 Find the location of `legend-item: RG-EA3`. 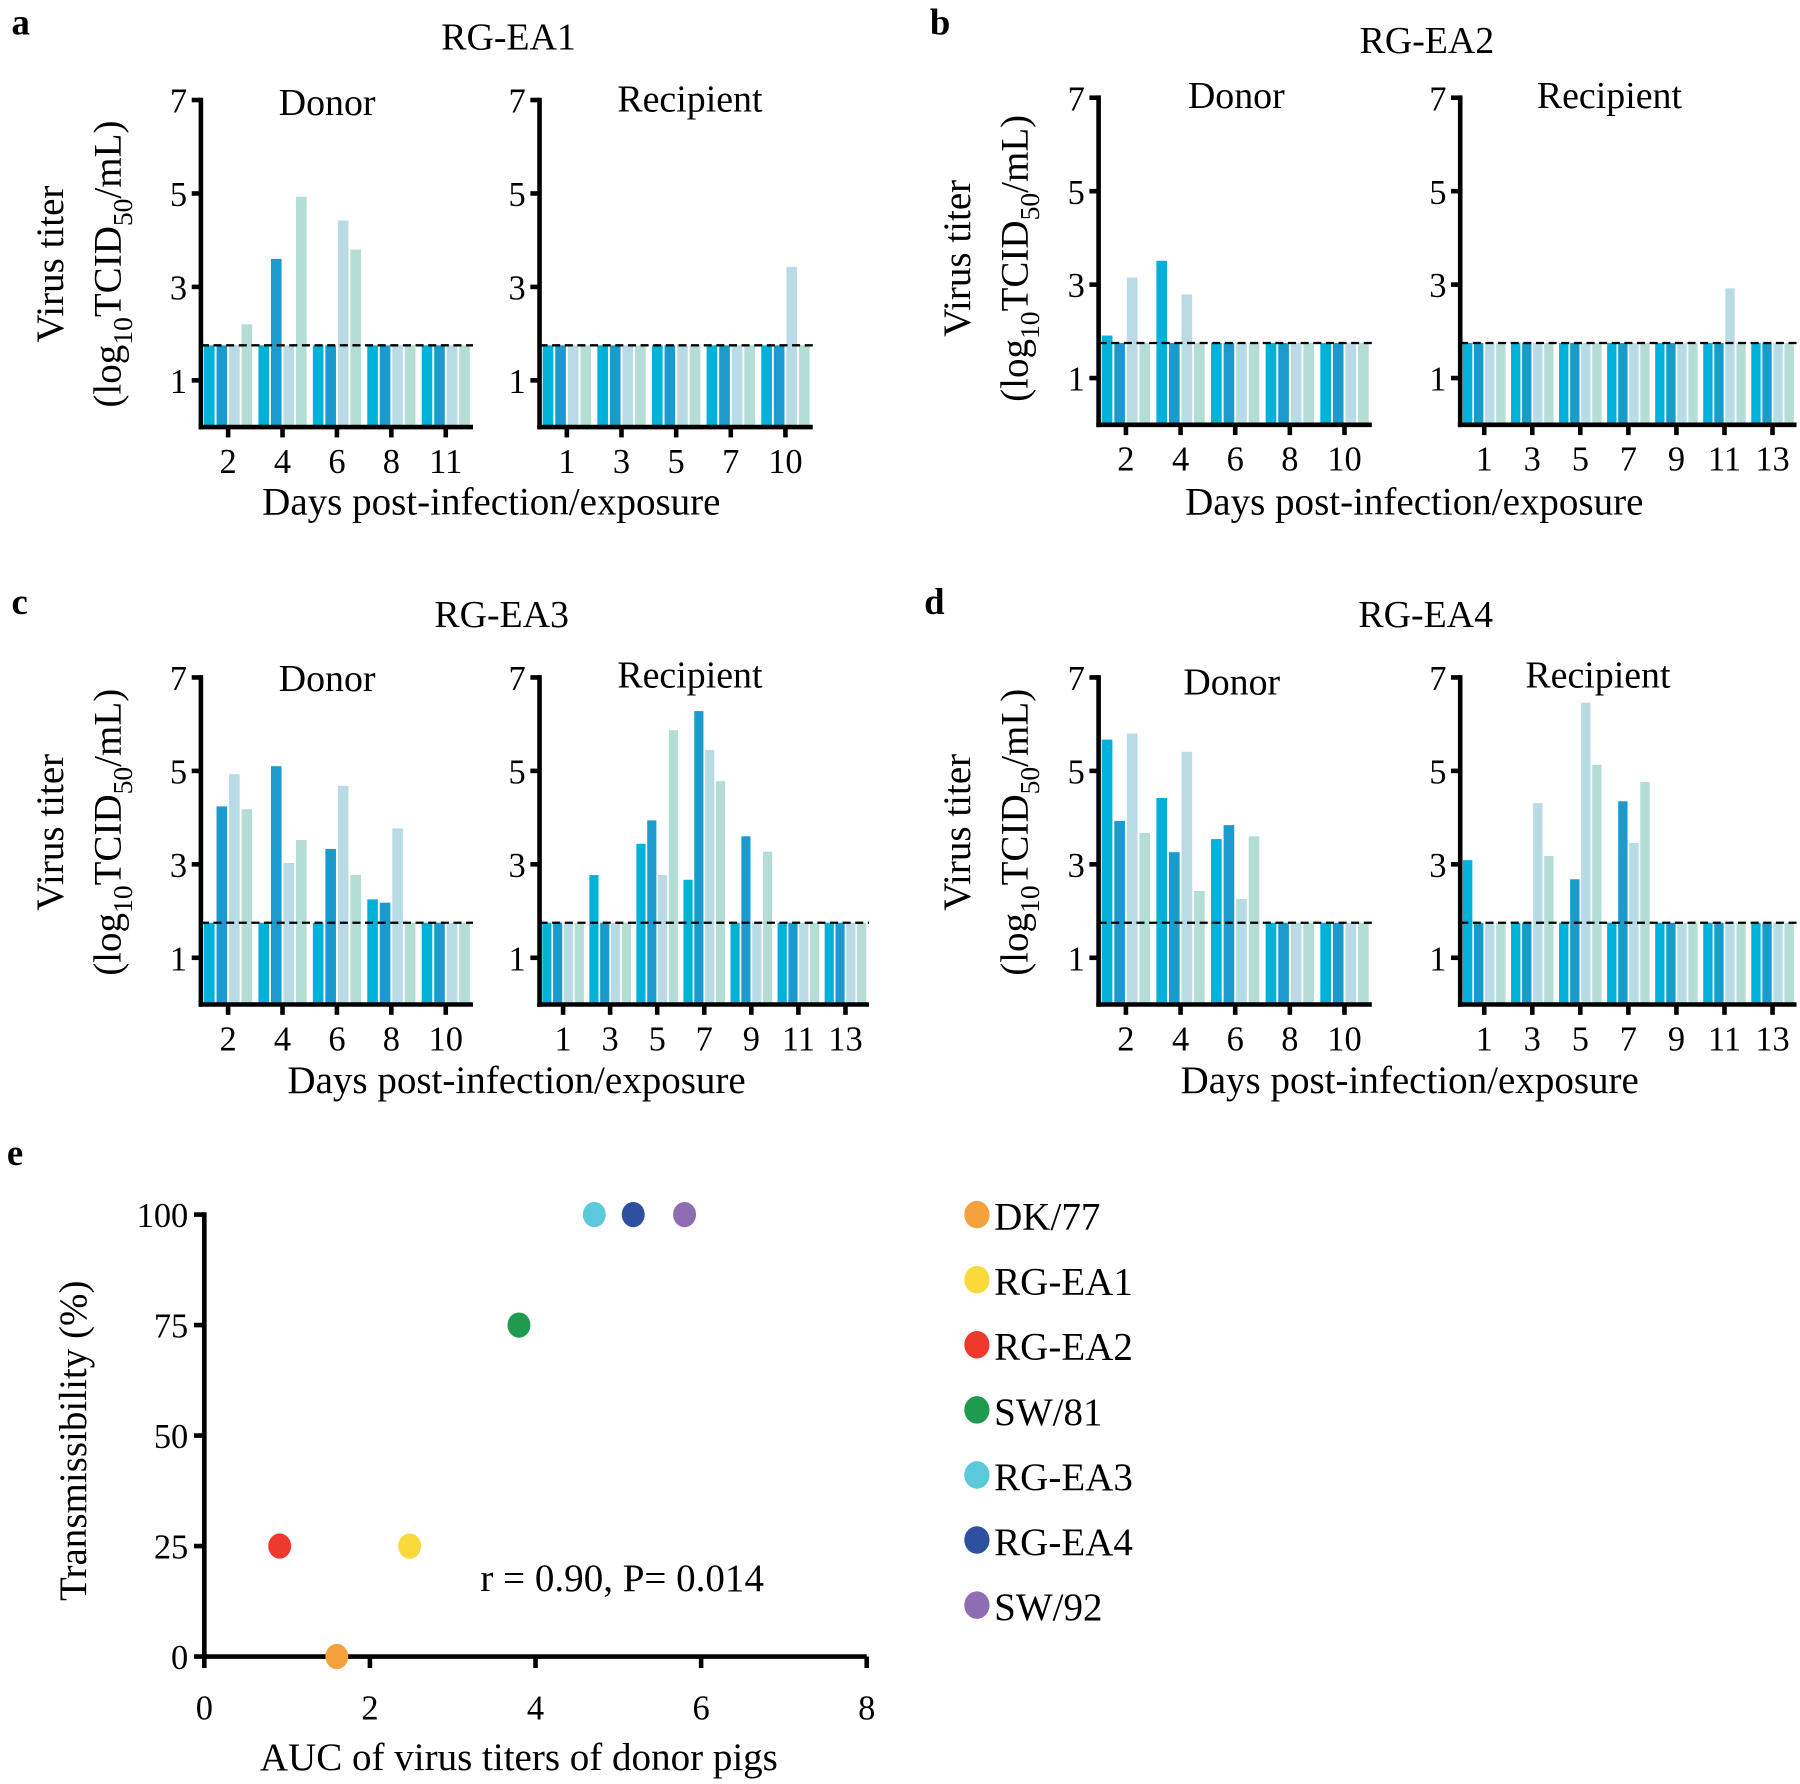

legend-item: RG-EA3 is located at coordinates (1048, 1477).